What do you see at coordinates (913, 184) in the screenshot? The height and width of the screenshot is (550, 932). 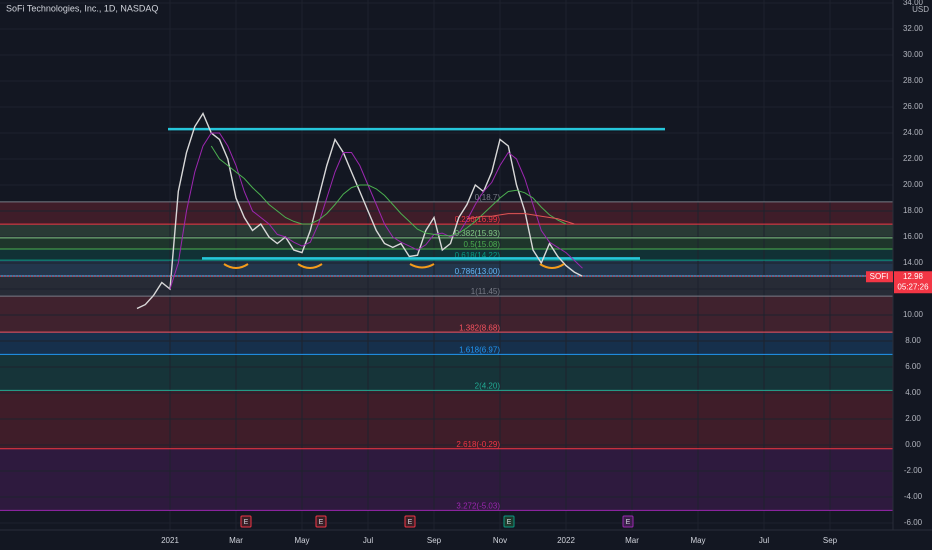 I see `y-tick-label: 20.00` at bounding box center [913, 184].